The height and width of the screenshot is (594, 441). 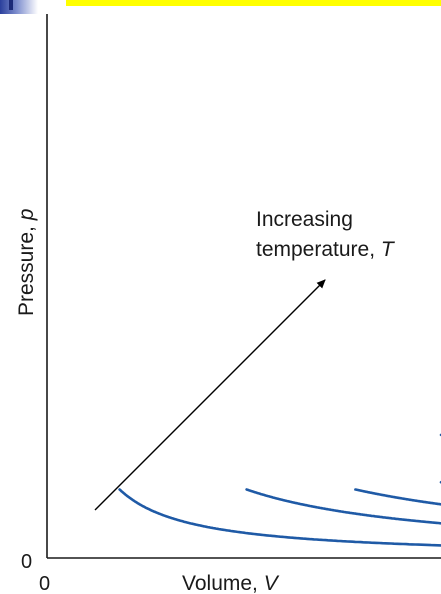 What do you see at coordinates (231, 583) in the screenshot?
I see `x-axis-label: Volume, V` at bounding box center [231, 583].